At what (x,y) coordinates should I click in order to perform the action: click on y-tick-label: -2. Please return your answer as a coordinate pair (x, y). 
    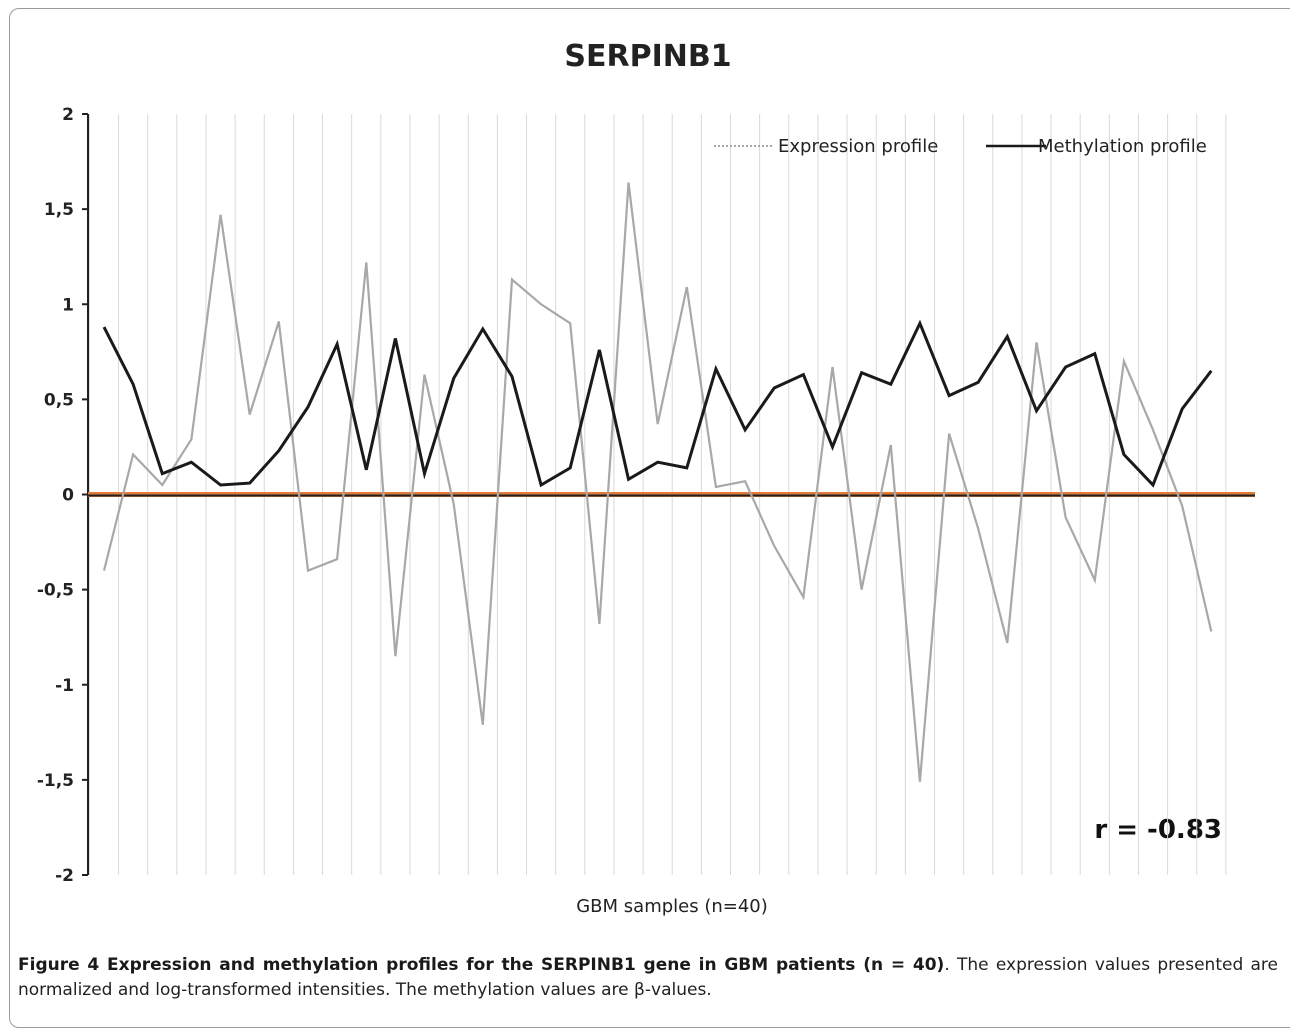
    Looking at the image, I should click on (64, 876).